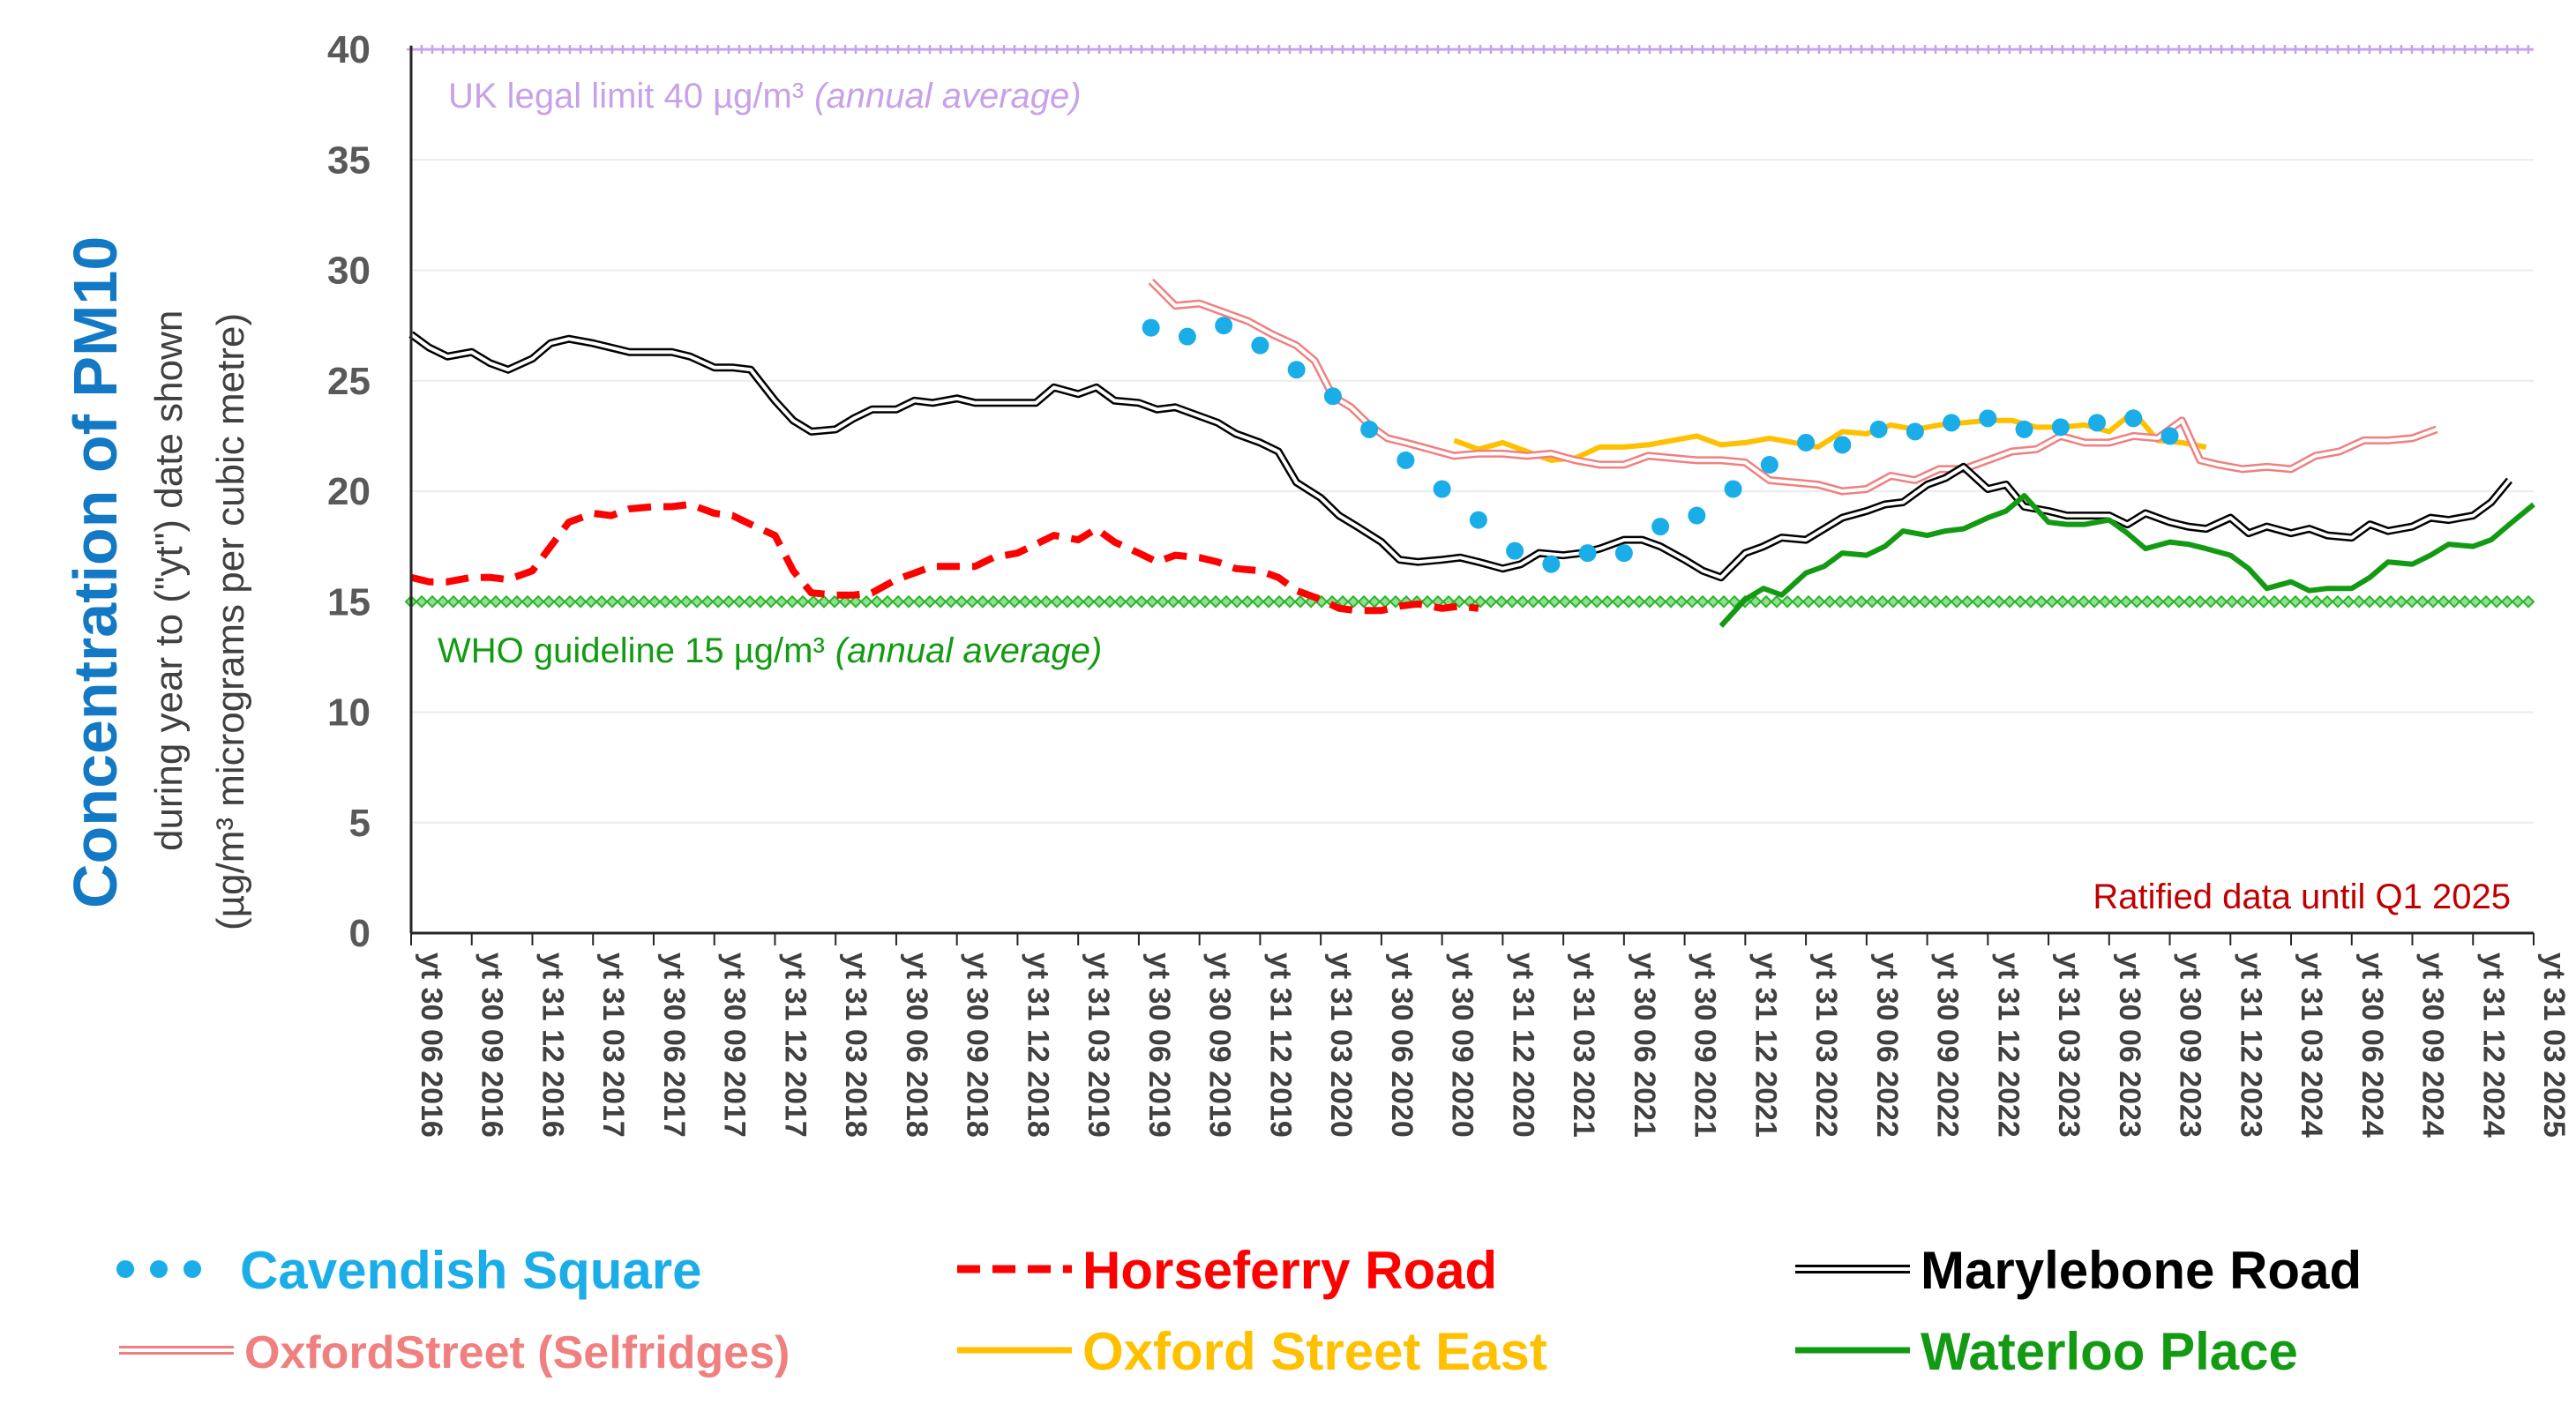 The width and height of the screenshot is (2576, 1419). I want to click on x-tick-label: yt 31 03 2019, so click(1099, 1045).